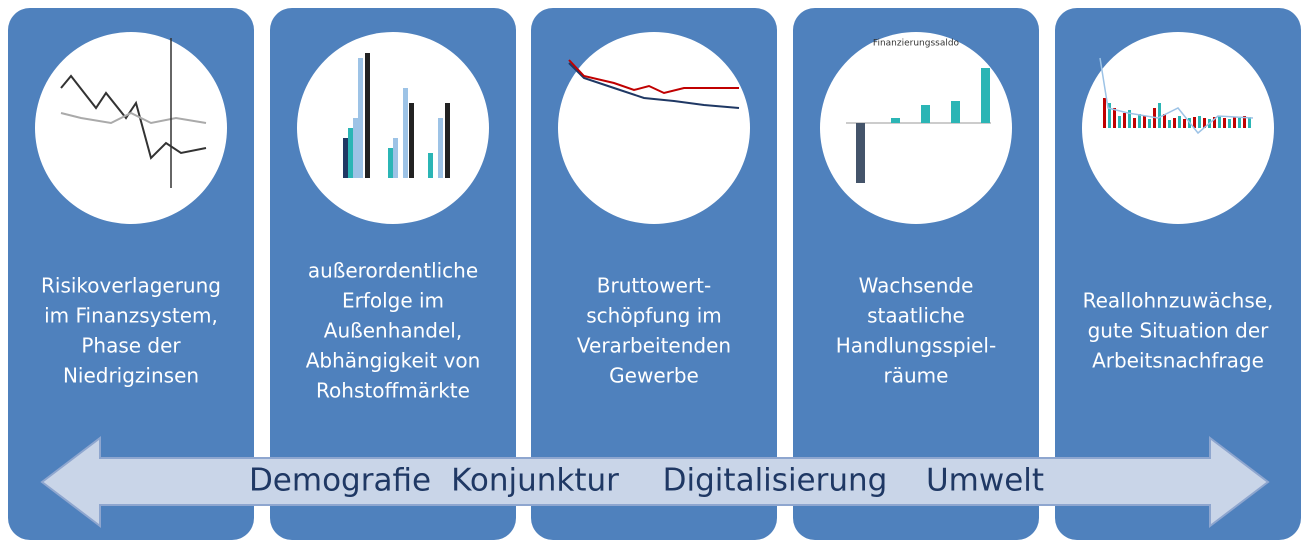  Describe the element at coordinates (1178, 361) in the screenshot. I see `panel-label: Arbeitsnachfrage` at that location.